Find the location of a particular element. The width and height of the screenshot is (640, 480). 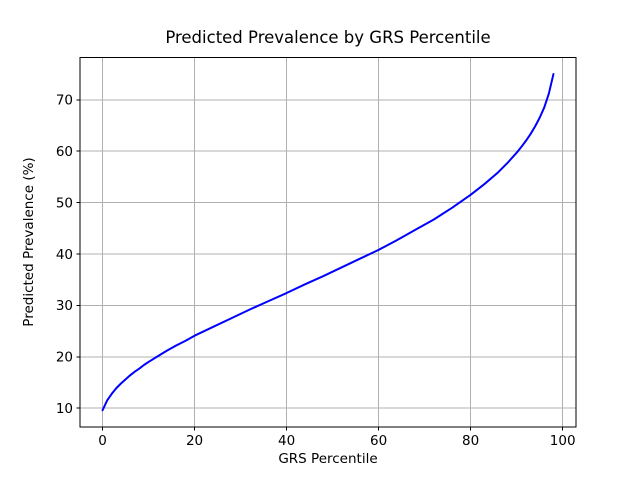

y-tick-label: 10 is located at coordinates (64, 409).